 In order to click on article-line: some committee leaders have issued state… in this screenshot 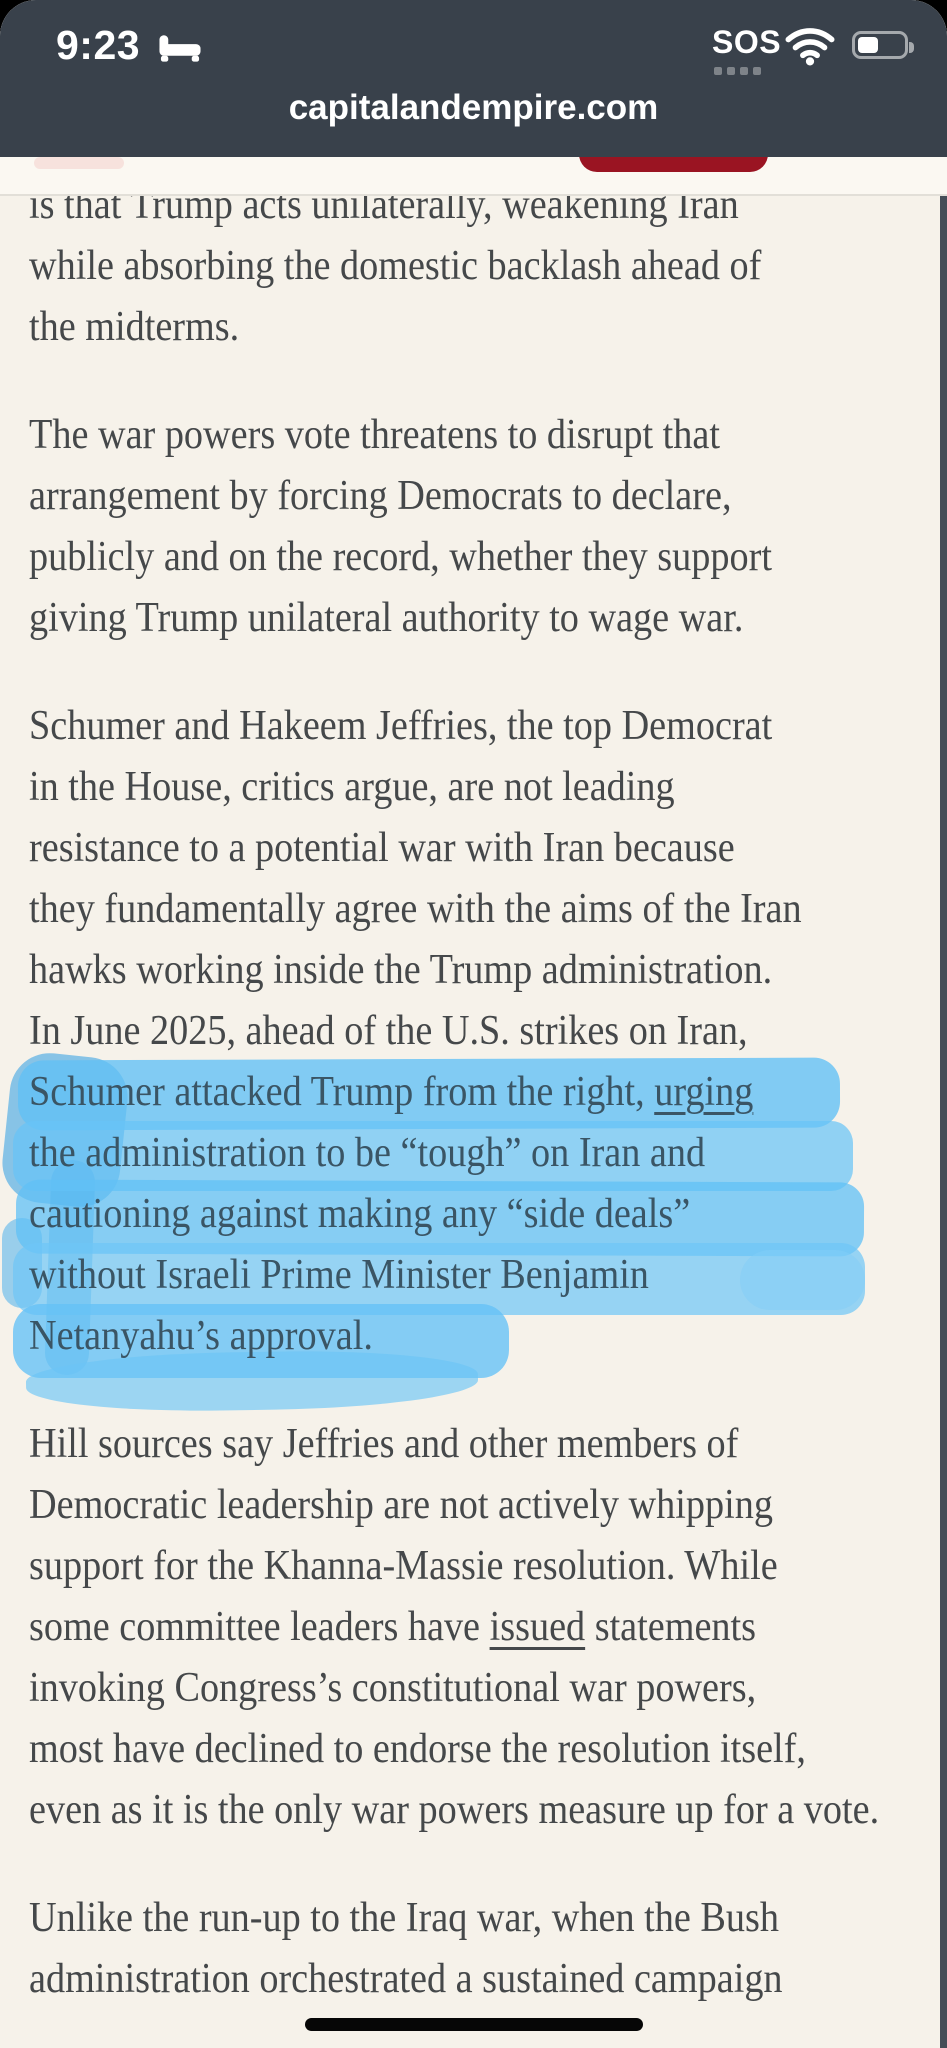, I will do `click(392, 1627)`.